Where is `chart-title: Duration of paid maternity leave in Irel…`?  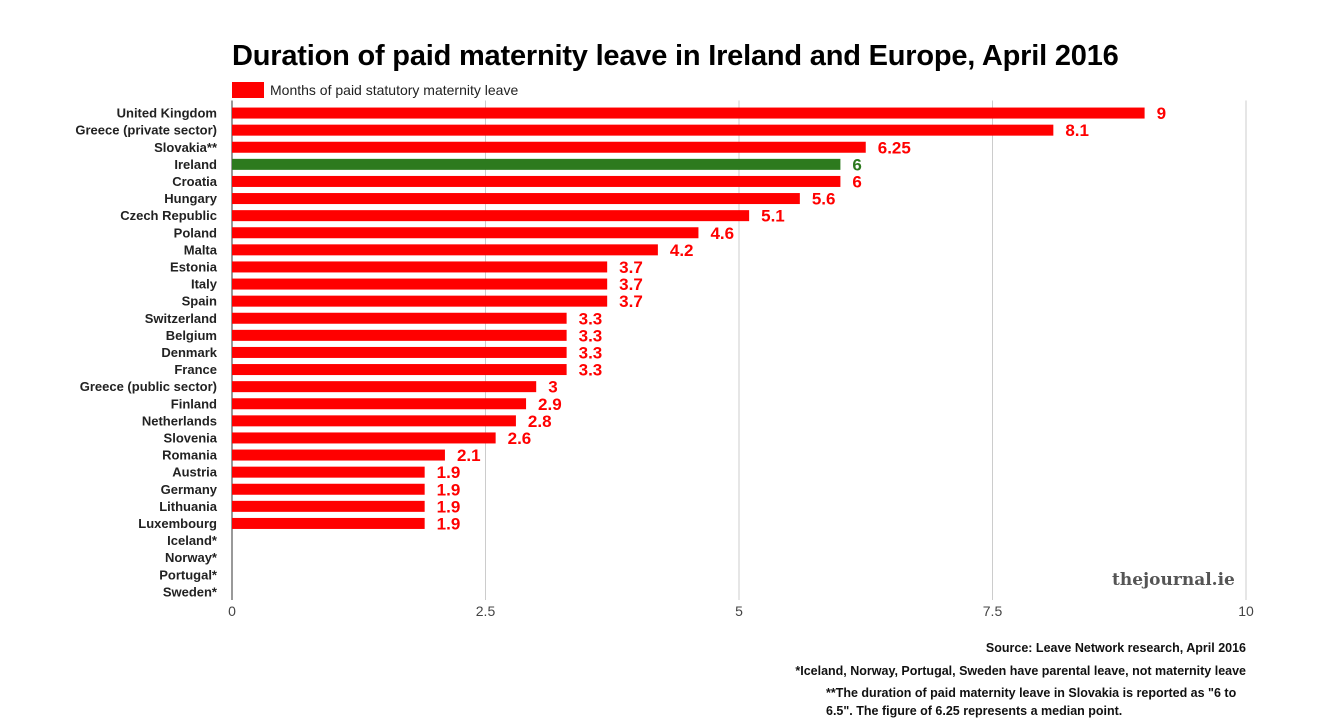 chart-title: Duration of paid maternity leave in Irel… is located at coordinates (675, 56).